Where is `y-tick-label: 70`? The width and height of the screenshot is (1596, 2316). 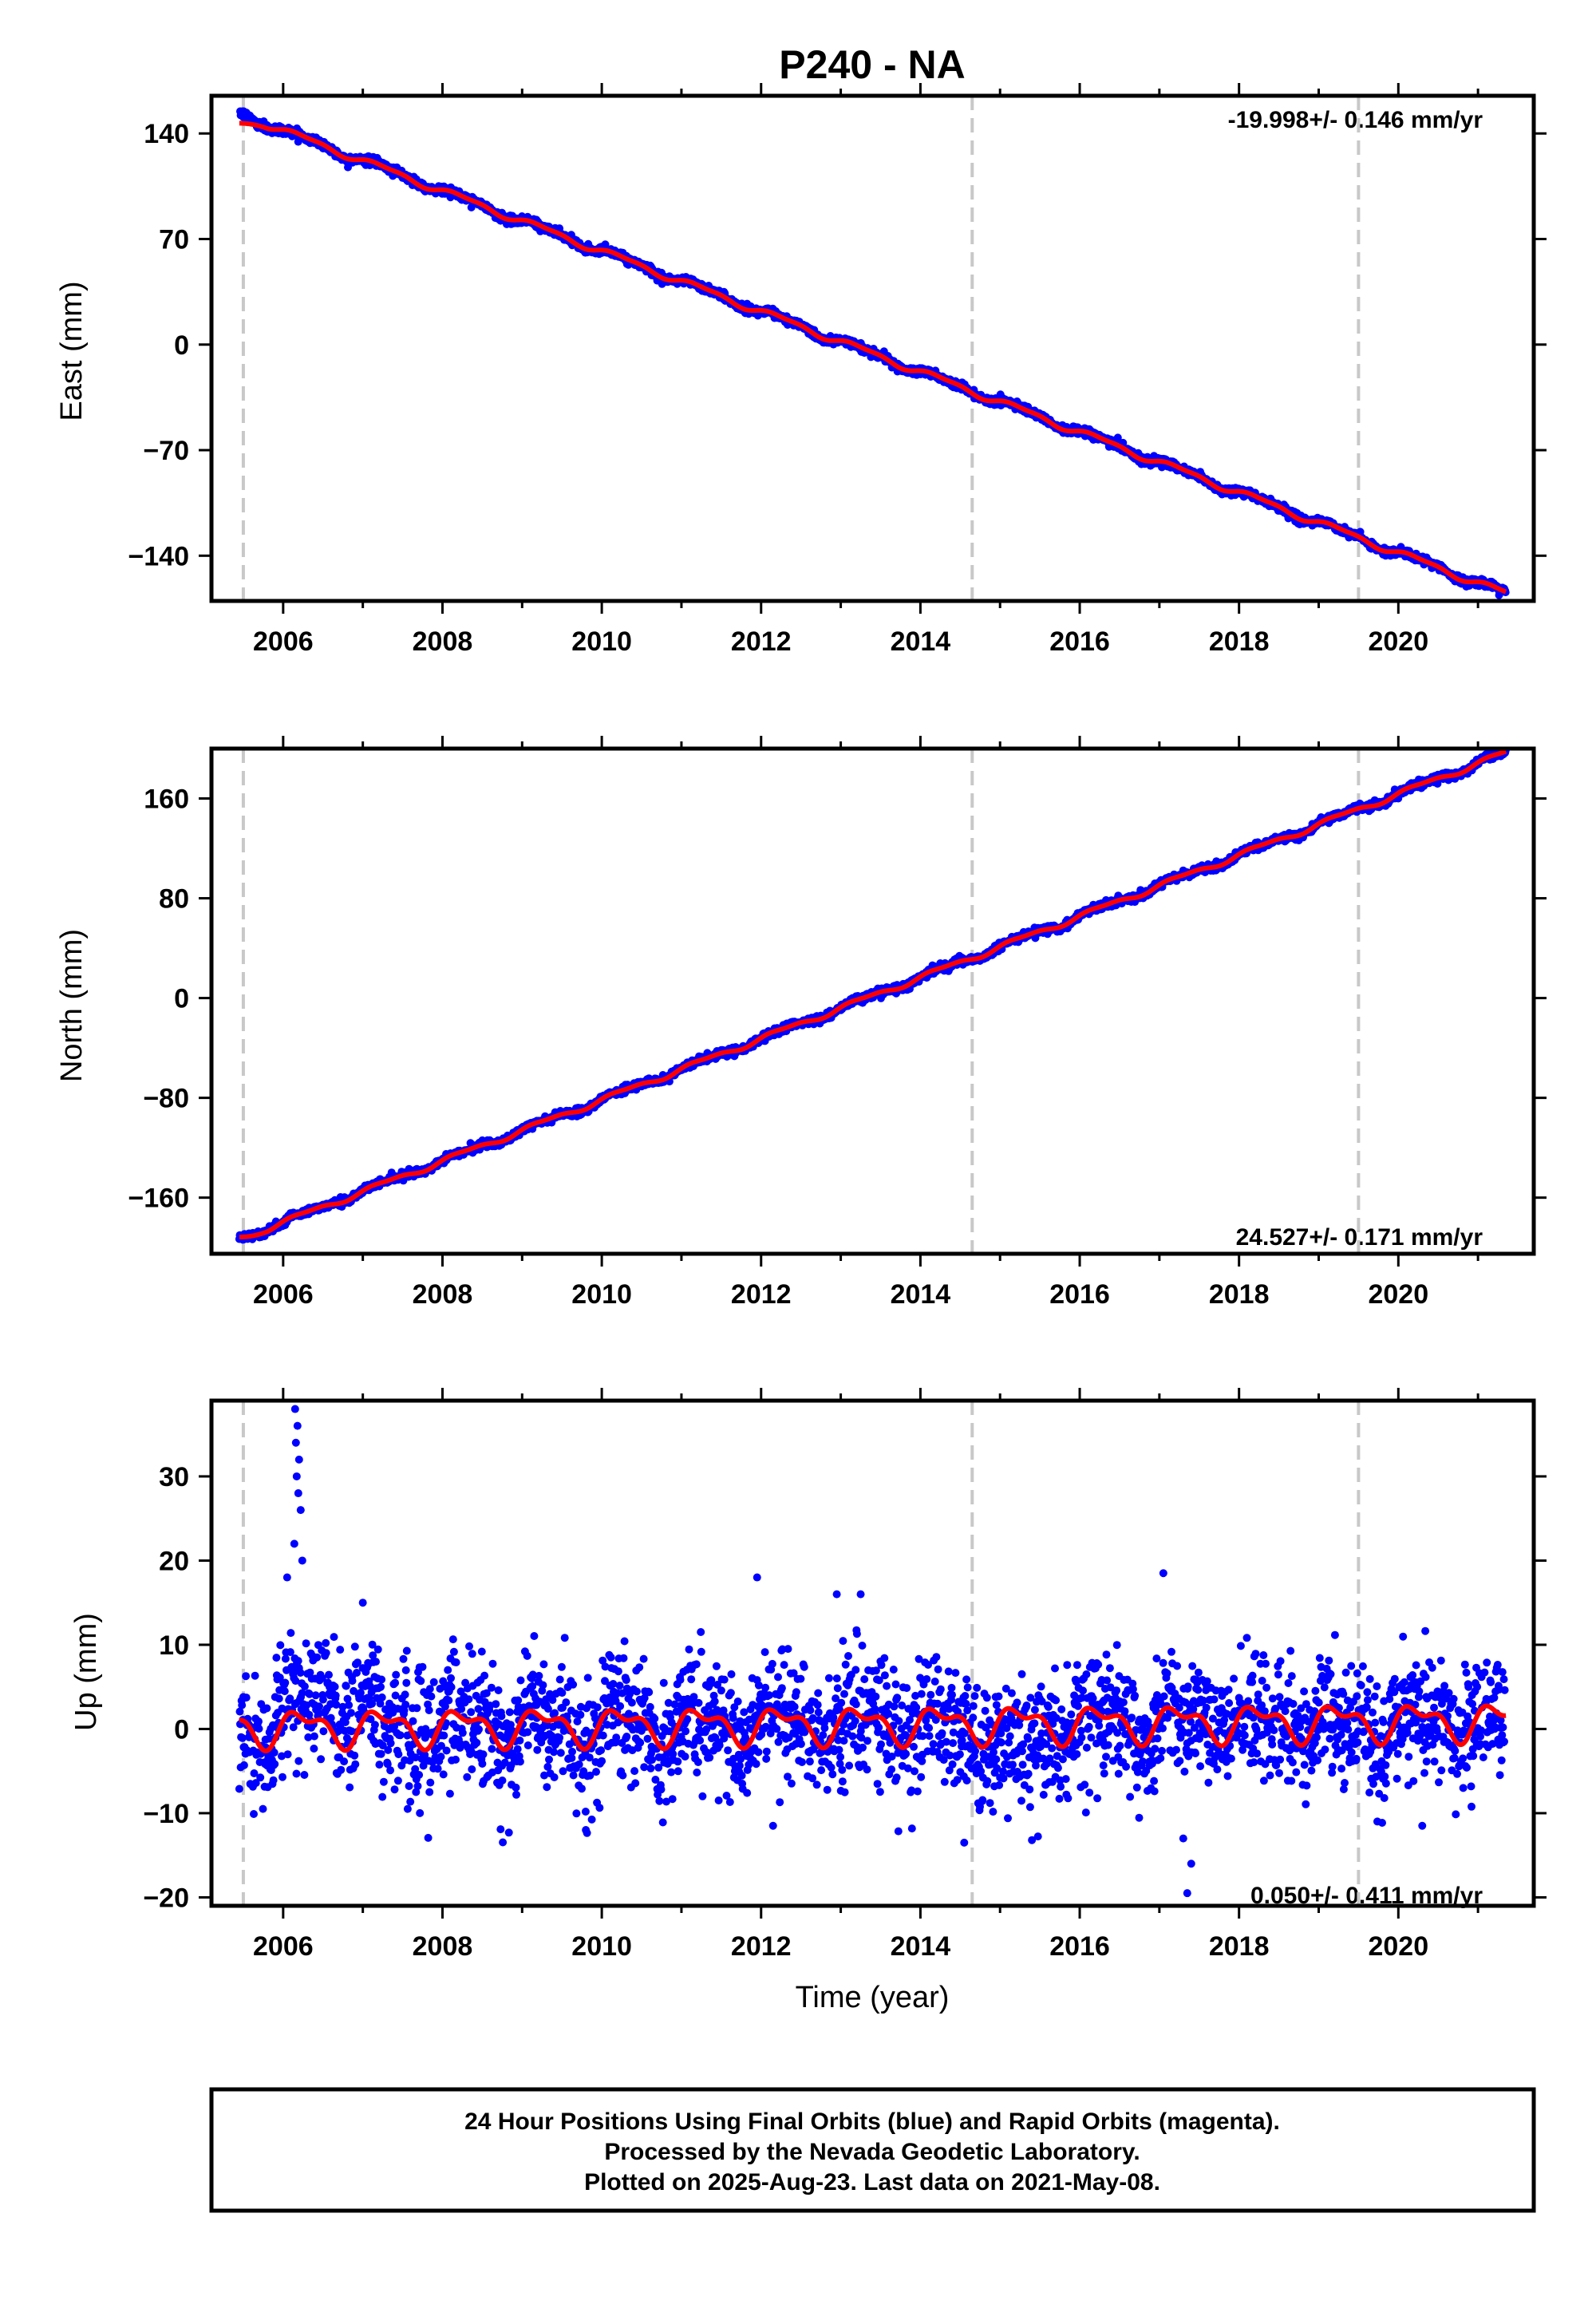
y-tick-label: 70 is located at coordinates (174, 240).